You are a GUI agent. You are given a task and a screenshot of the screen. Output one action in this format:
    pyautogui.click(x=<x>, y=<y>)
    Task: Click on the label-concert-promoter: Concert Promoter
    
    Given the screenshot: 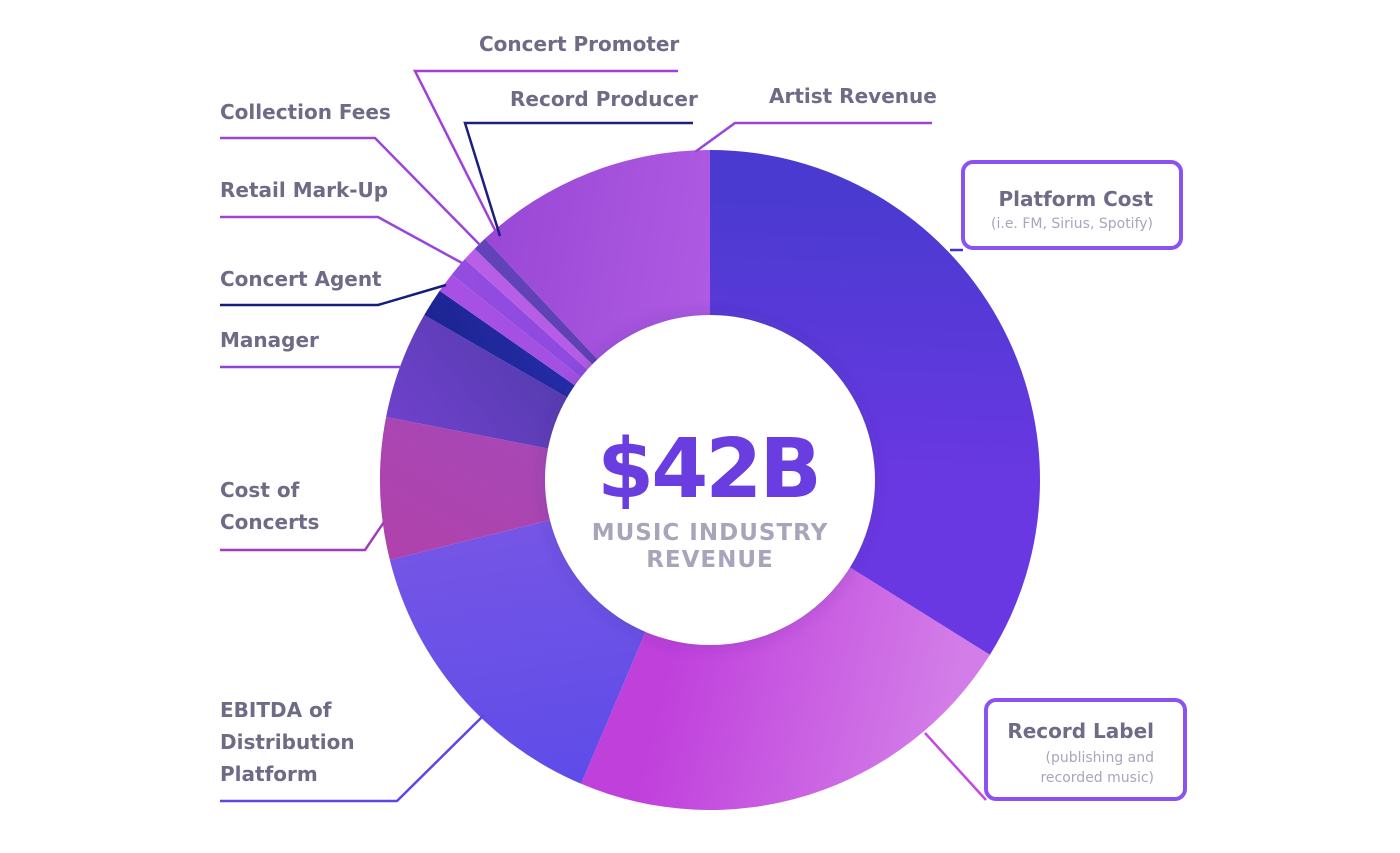 What is the action you would take?
    pyautogui.click(x=579, y=44)
    